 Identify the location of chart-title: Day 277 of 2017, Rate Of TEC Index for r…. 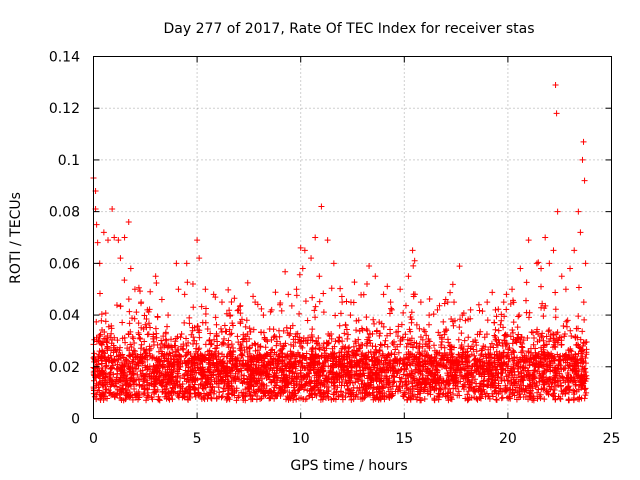
(348, 29).